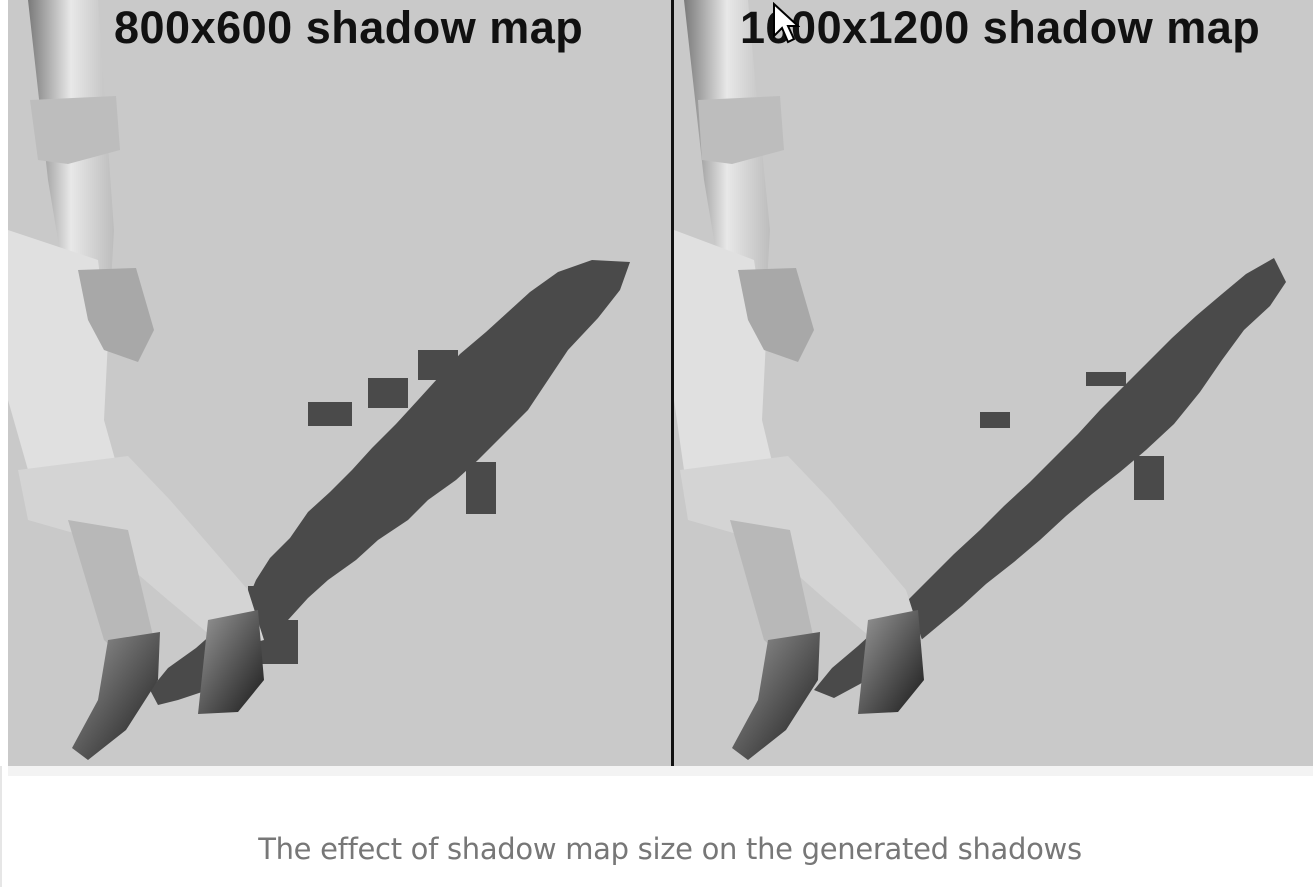 Image resolution: width=1313 pixels, height=887 pixels. What do you see at coordinates (786, 23) in the screenshot?
I see `mouse-cursor-icon` at bounding box center [786, 23].